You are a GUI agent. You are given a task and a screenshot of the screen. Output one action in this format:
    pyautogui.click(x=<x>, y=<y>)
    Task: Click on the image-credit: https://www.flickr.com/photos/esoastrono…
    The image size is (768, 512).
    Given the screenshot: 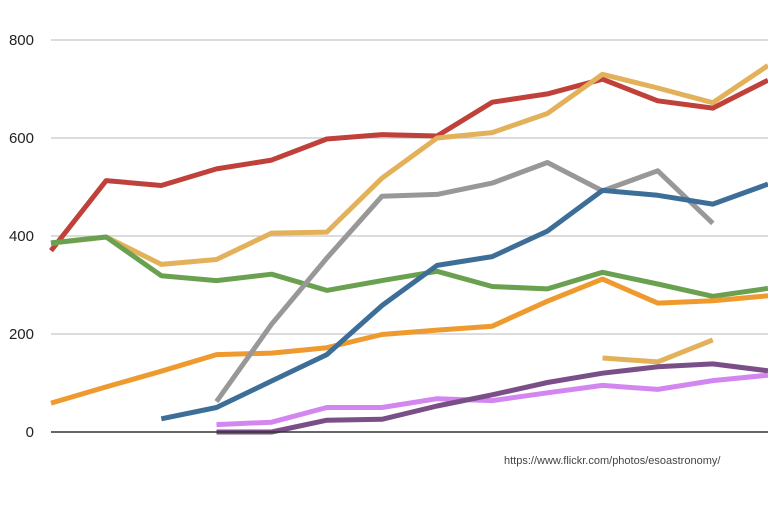 What is the action you would take?
    pyautogui.click(x=612, y=461)
    